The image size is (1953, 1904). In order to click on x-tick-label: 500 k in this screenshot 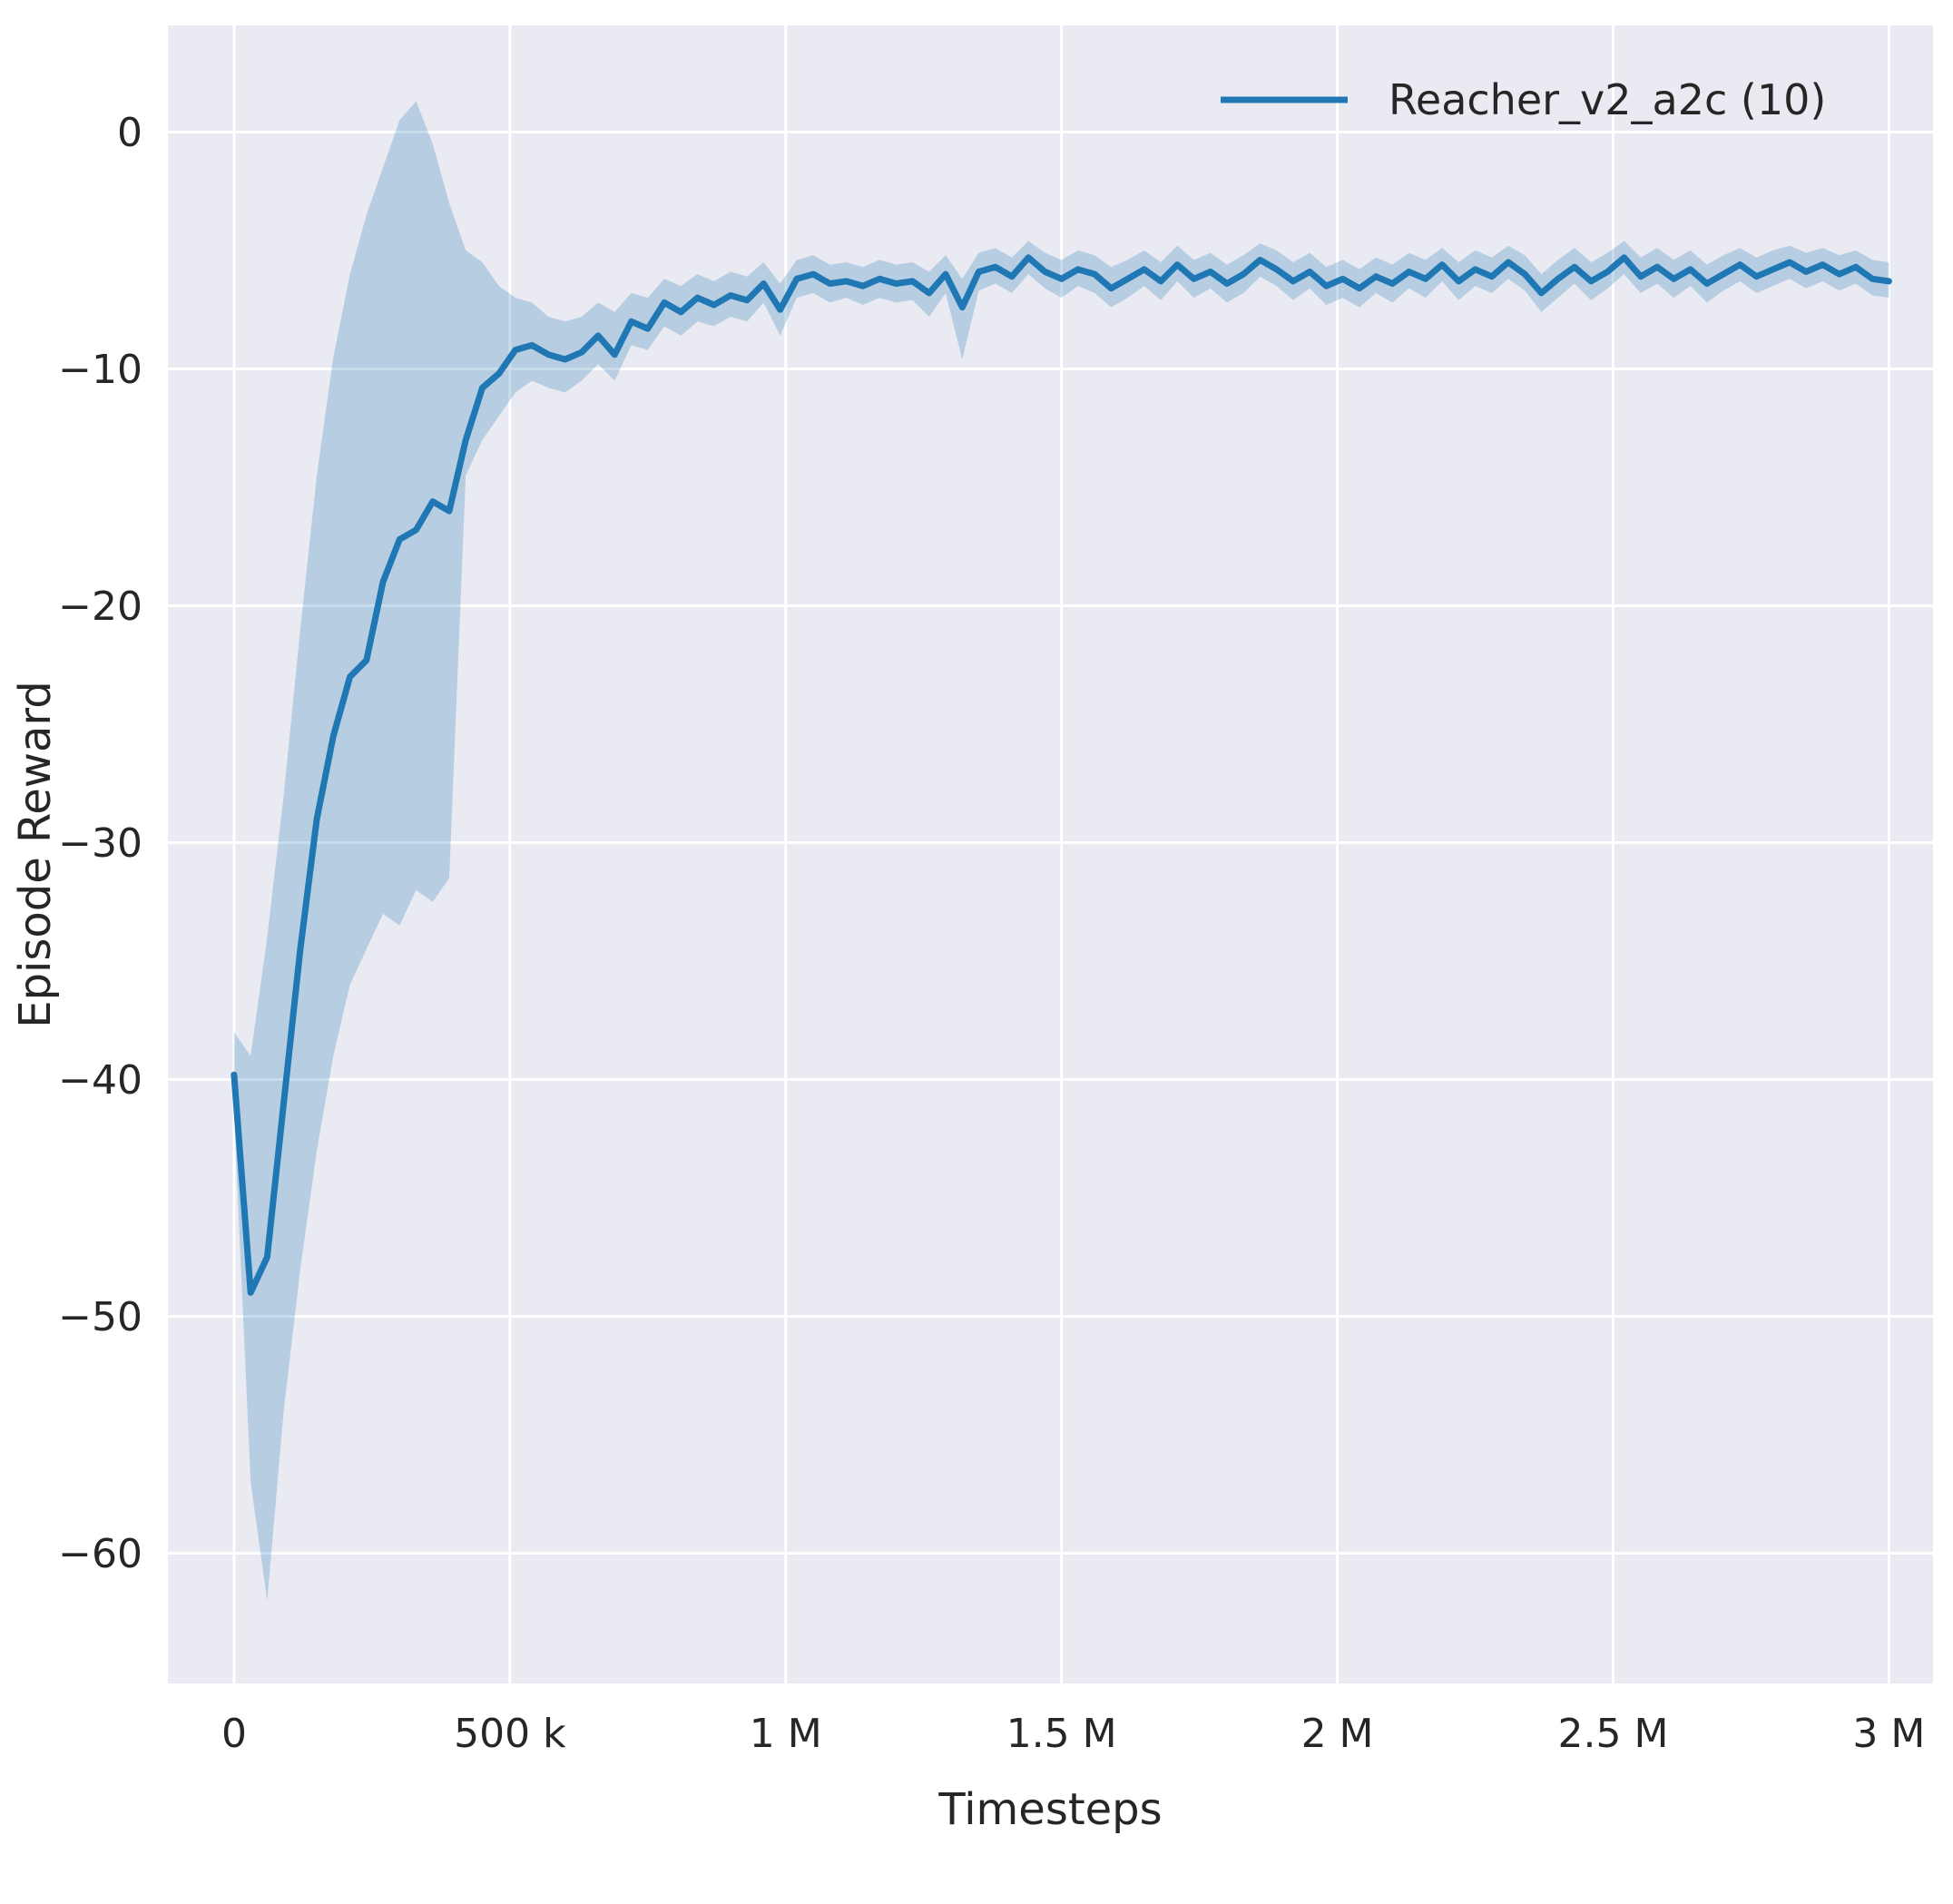, I will do `click(510, 1734)`.